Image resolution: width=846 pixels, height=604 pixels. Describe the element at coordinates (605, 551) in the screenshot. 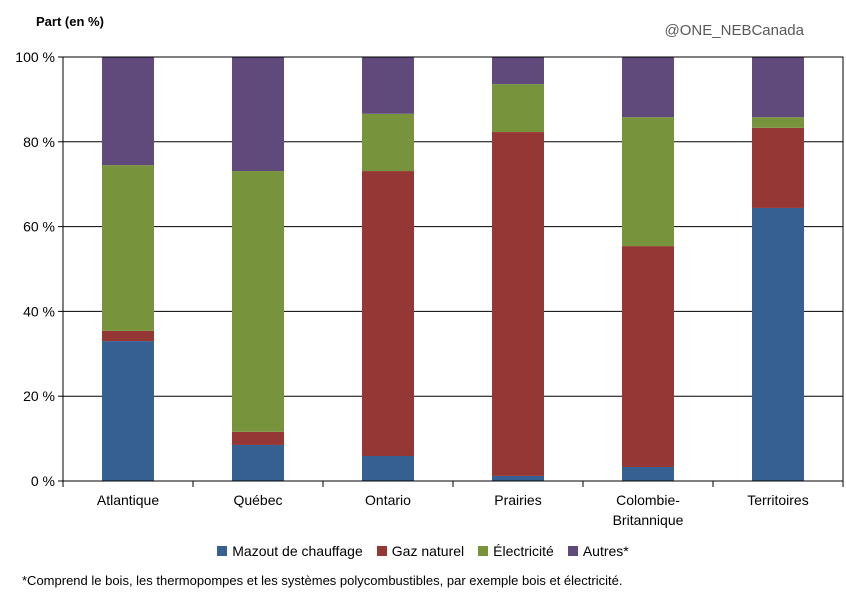

I see `legend-label: Autres*` at that location.